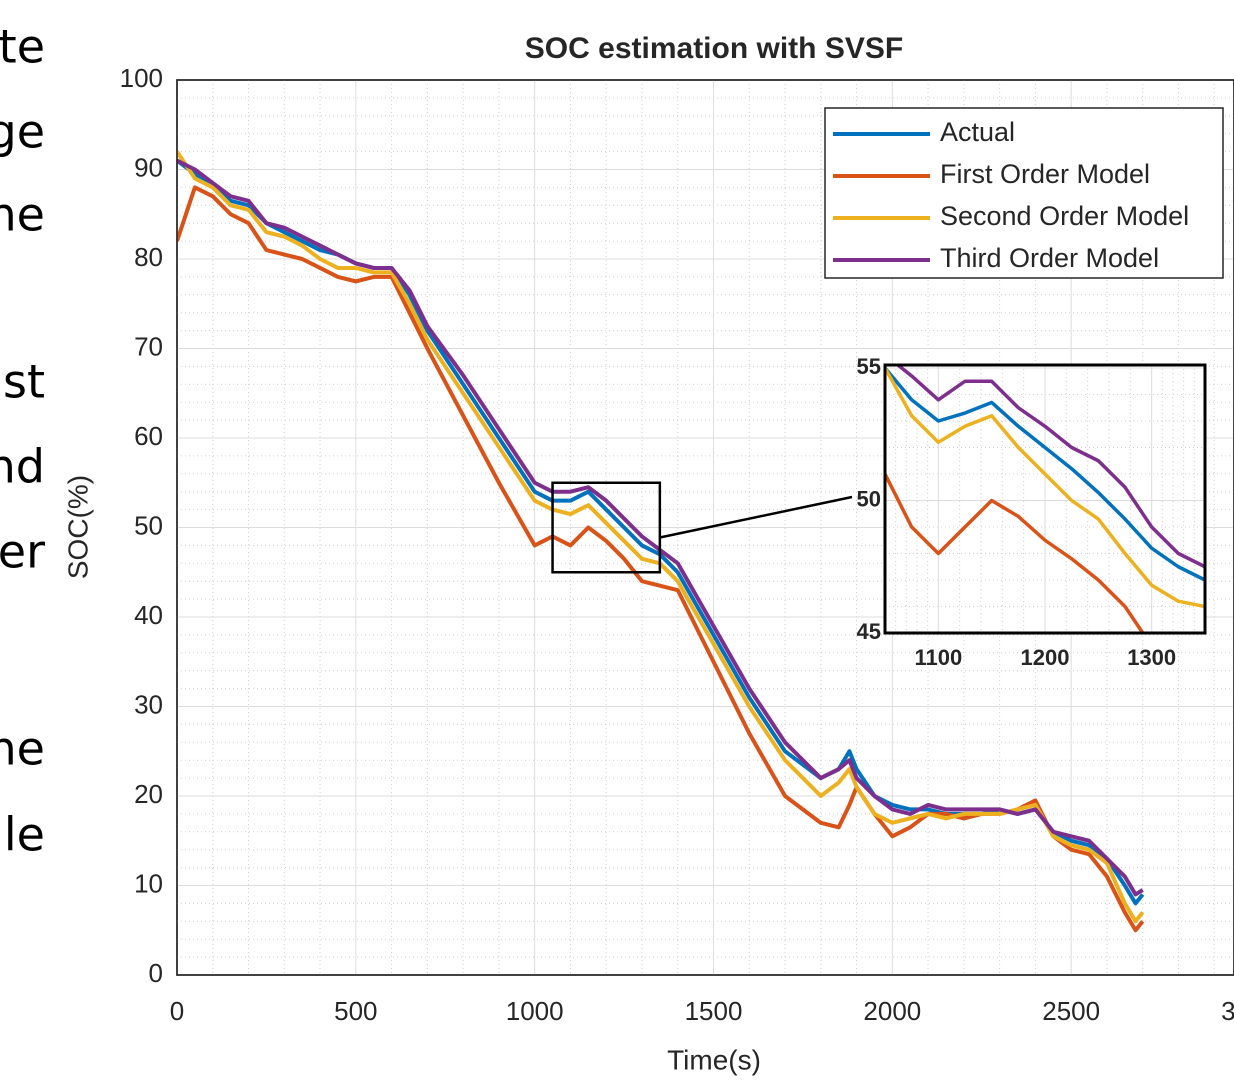 This screenshot has height=1082, width=1234. What do you see at coordinates (606, 527) in the screenshot?
I see `zoom-box` at bounding box center [606, 527].